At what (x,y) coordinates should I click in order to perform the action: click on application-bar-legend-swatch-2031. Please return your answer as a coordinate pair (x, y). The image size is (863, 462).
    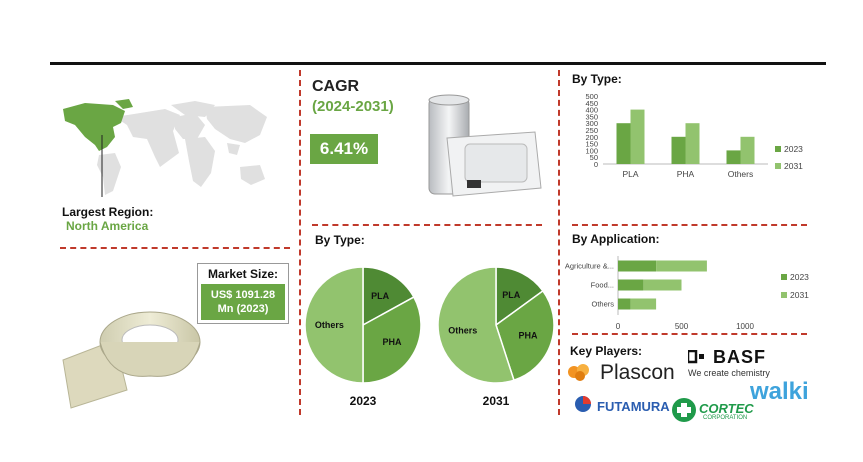
    Looking at the image, I should click on (784, 295).